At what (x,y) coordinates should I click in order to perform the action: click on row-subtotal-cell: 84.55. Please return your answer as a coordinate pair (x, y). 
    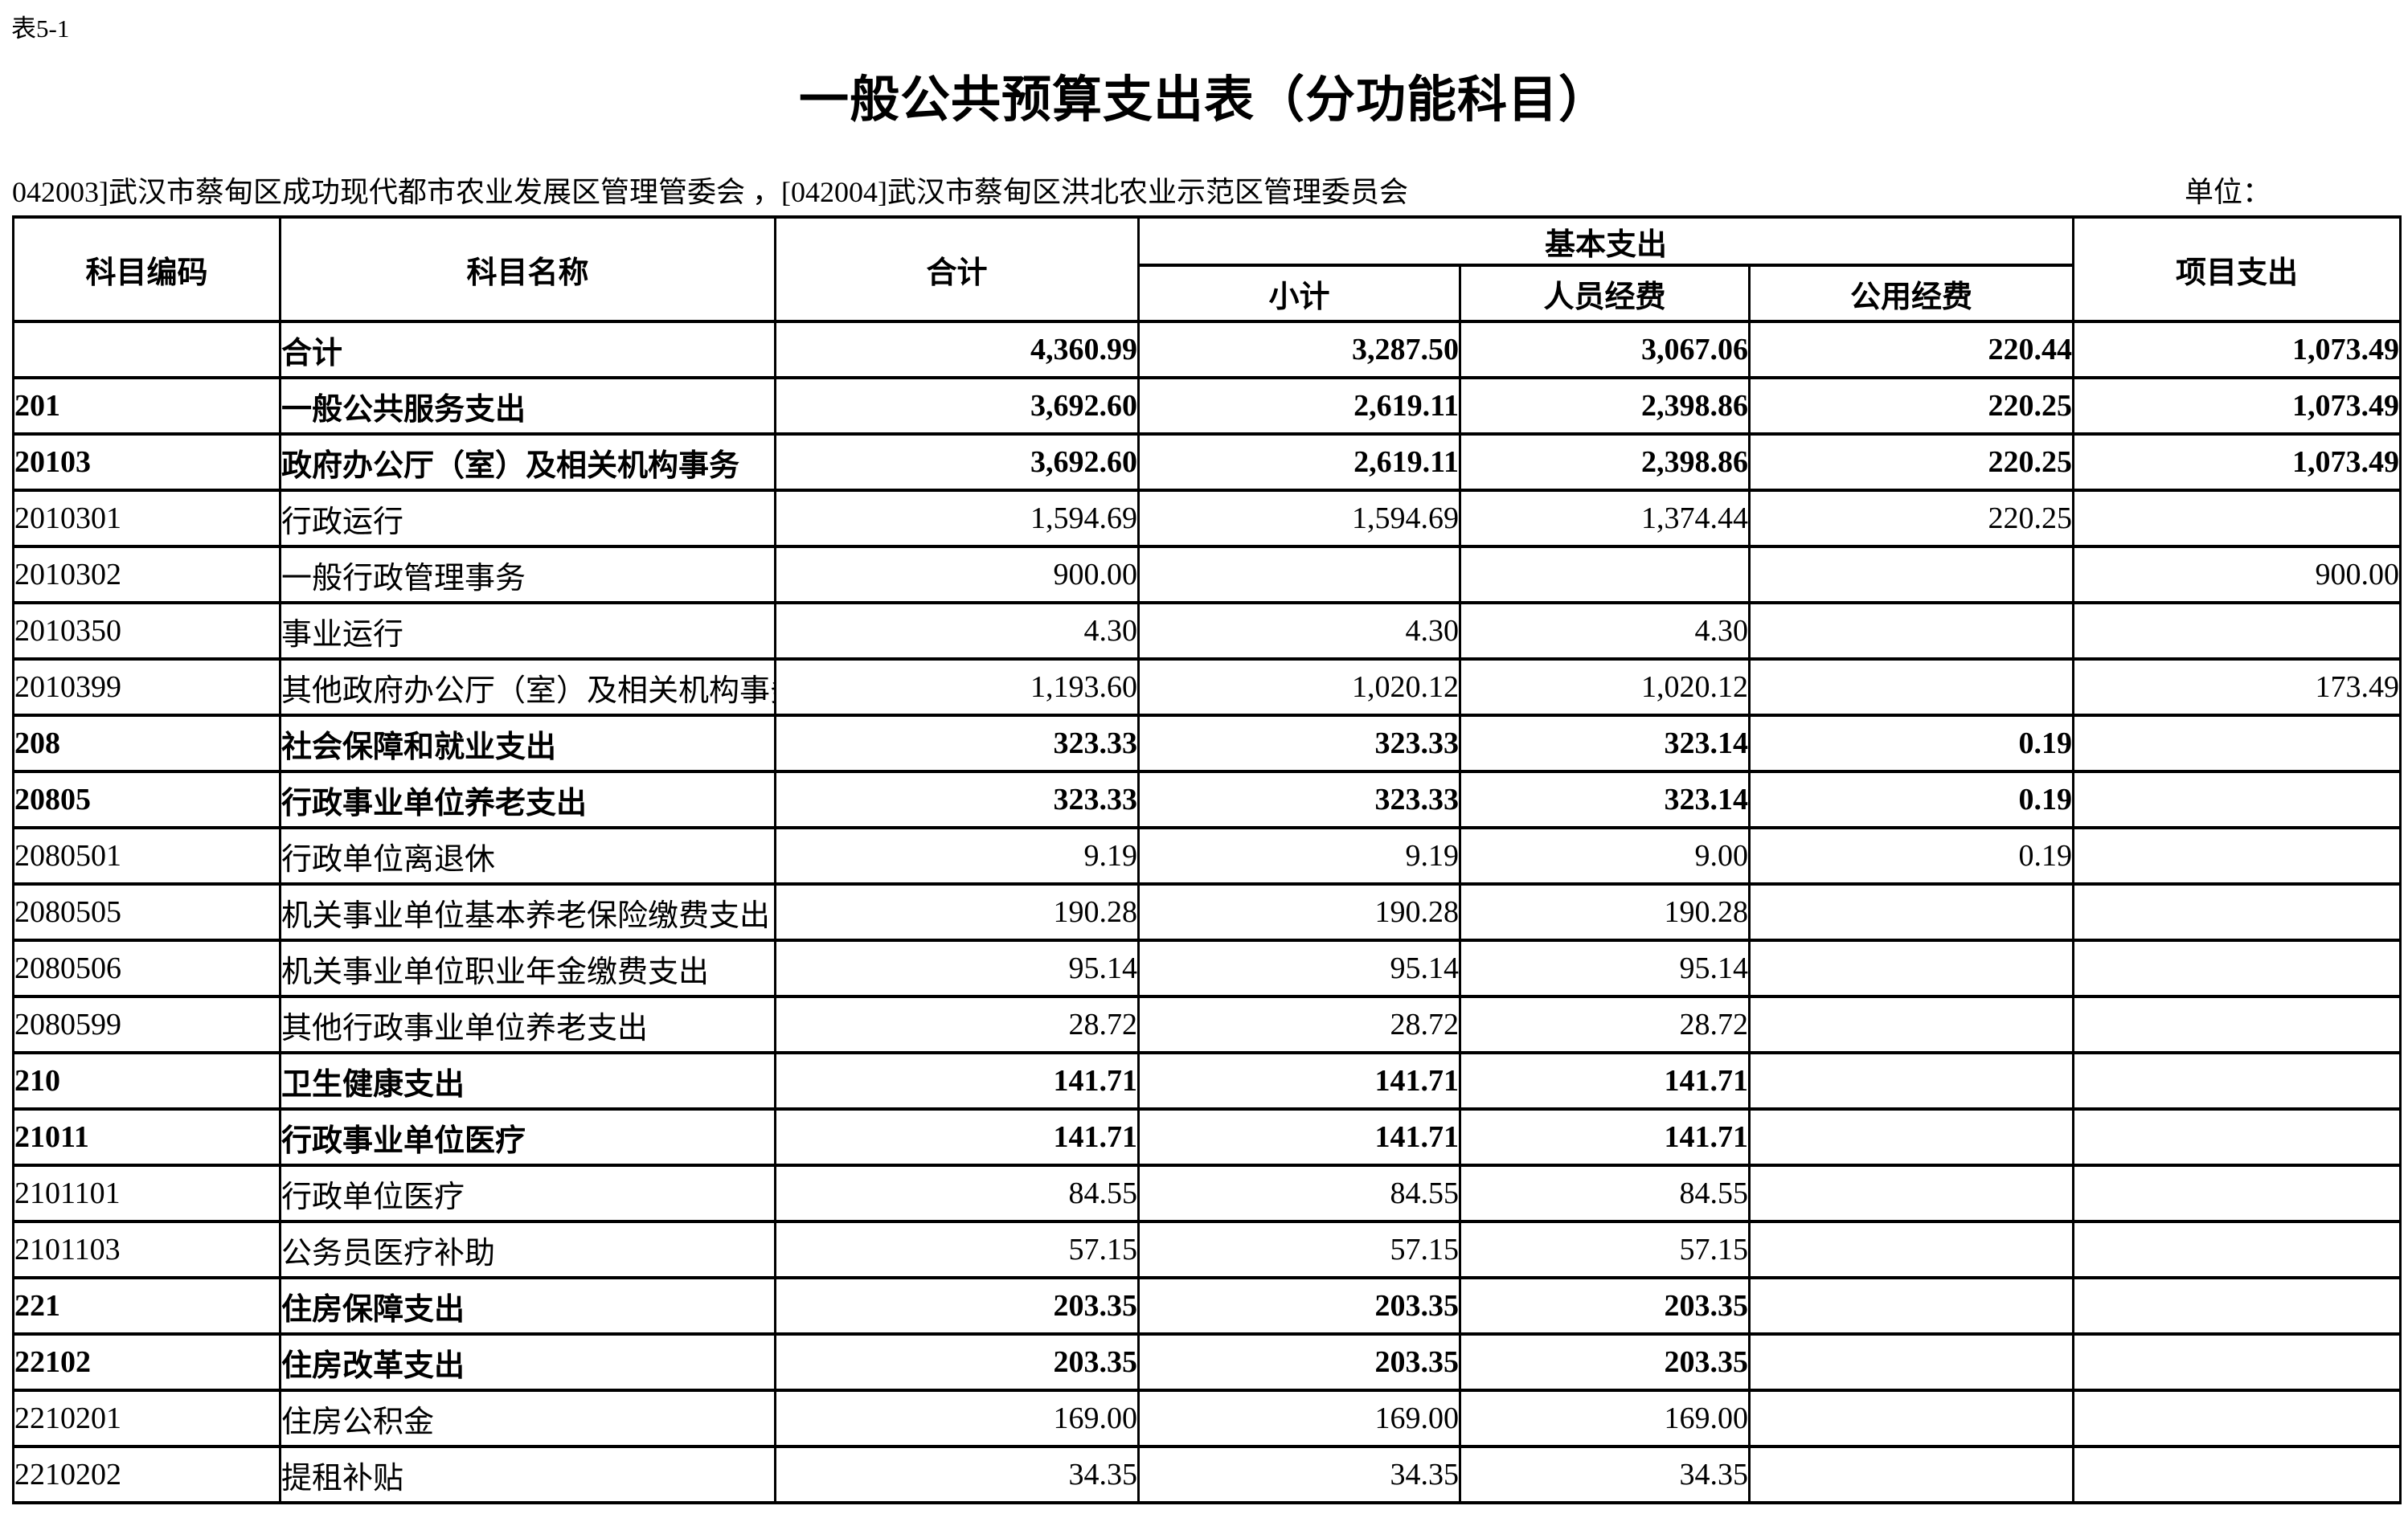
    Looking at the image, I should click on (1299, 1194).